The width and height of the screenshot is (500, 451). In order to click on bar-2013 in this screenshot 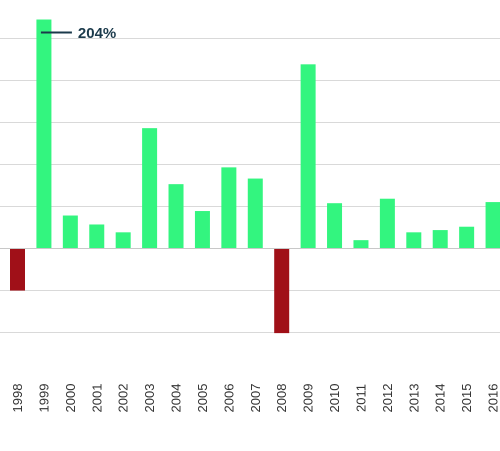, I will do `click(414, 240)`.